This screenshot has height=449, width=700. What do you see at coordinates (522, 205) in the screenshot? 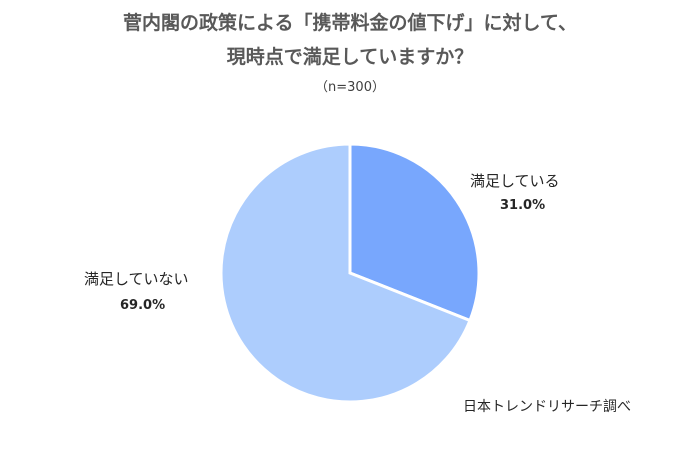
I see `slice-value-satisfied: 31.0%` at bounding box center [522, 205].